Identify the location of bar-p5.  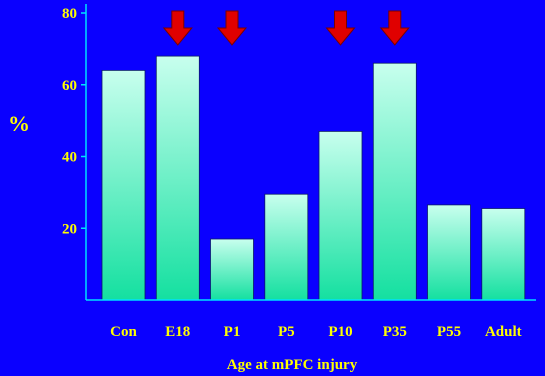
(286, 247).